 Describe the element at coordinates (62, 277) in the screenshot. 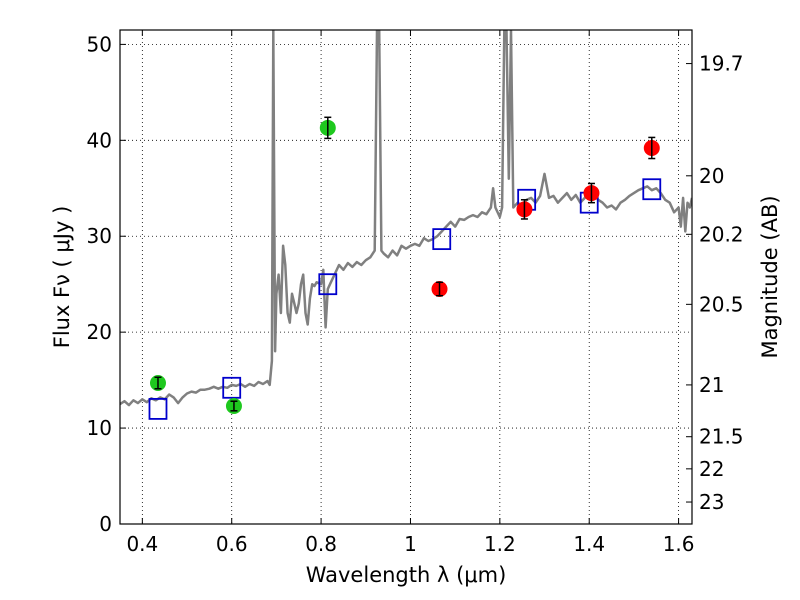

I see `y-axis-label: Flux Fν ( μJy )` at that location.